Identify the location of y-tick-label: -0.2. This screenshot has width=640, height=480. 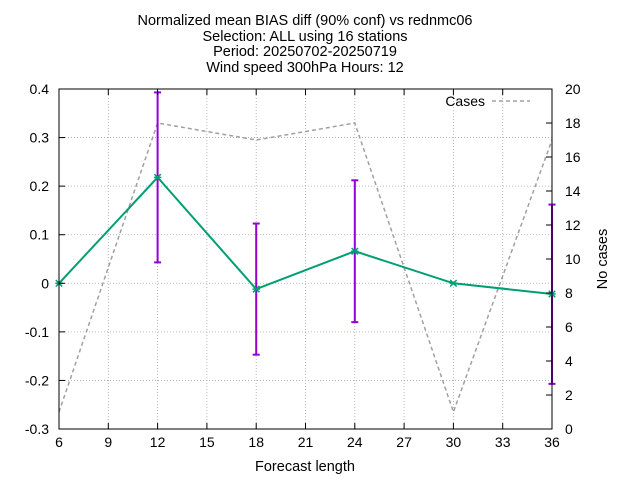
(37, 380).